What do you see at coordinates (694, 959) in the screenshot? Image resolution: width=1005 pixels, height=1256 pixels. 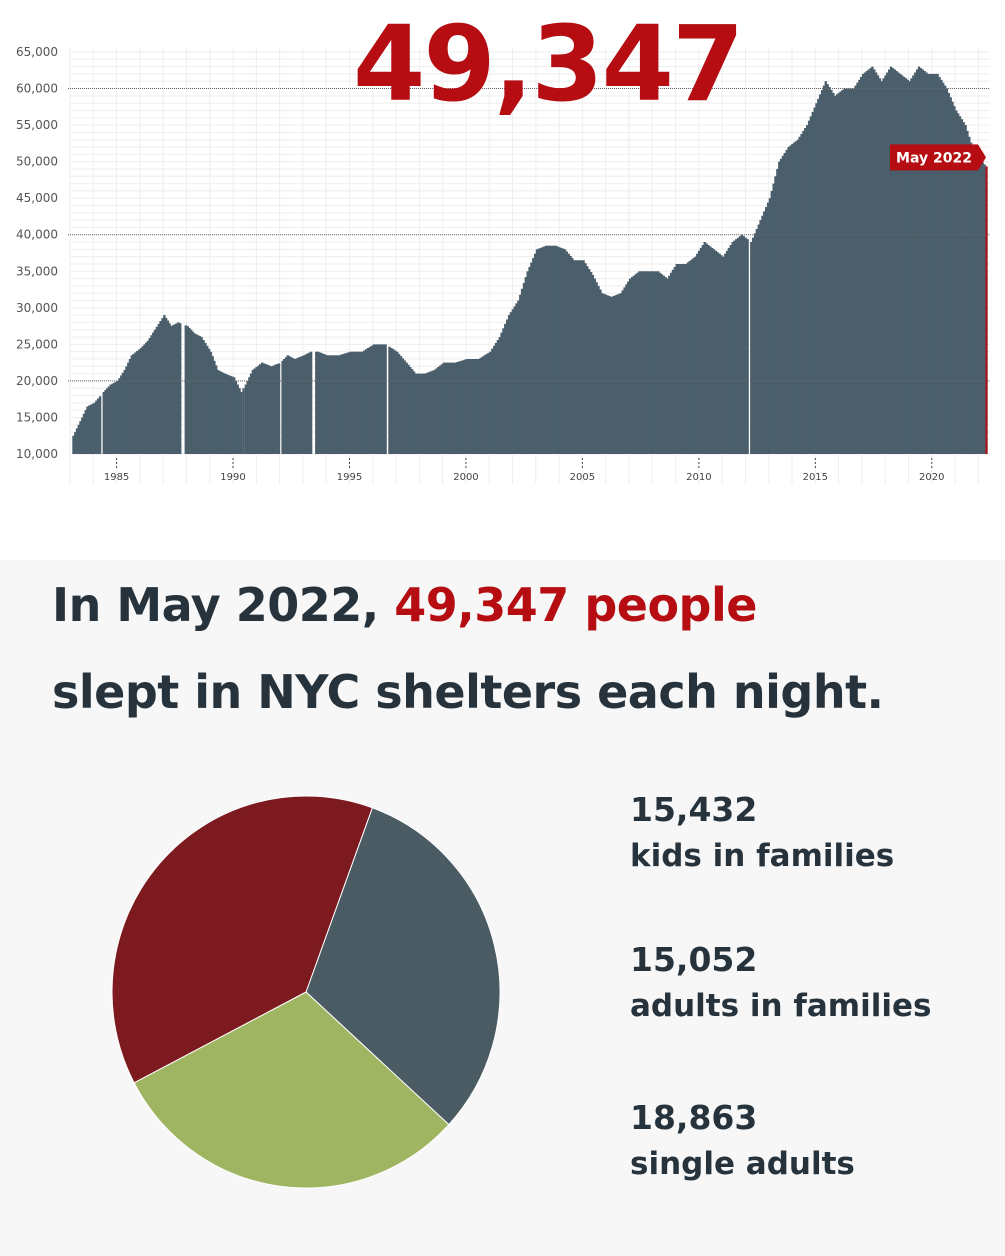 I see `stat-value: 15,052` at bounding box center [694, 959].